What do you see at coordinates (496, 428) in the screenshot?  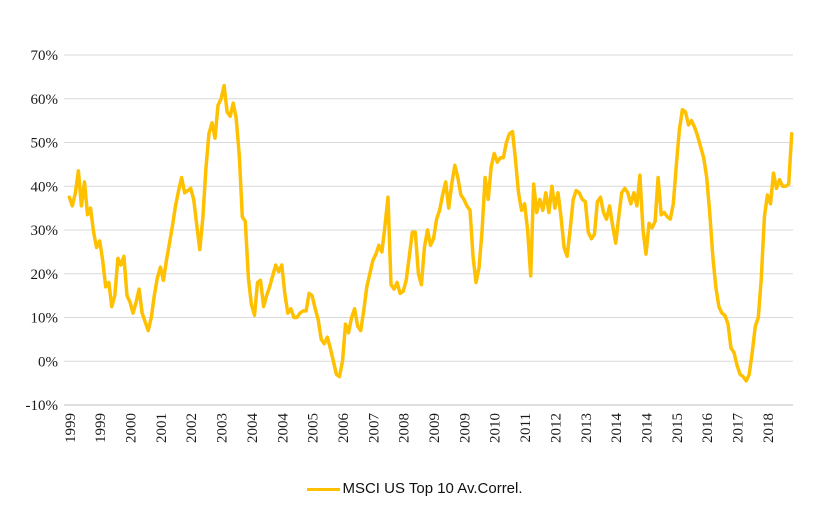 I see `x-axis-label: 2010` at bounding box center [496, 428].